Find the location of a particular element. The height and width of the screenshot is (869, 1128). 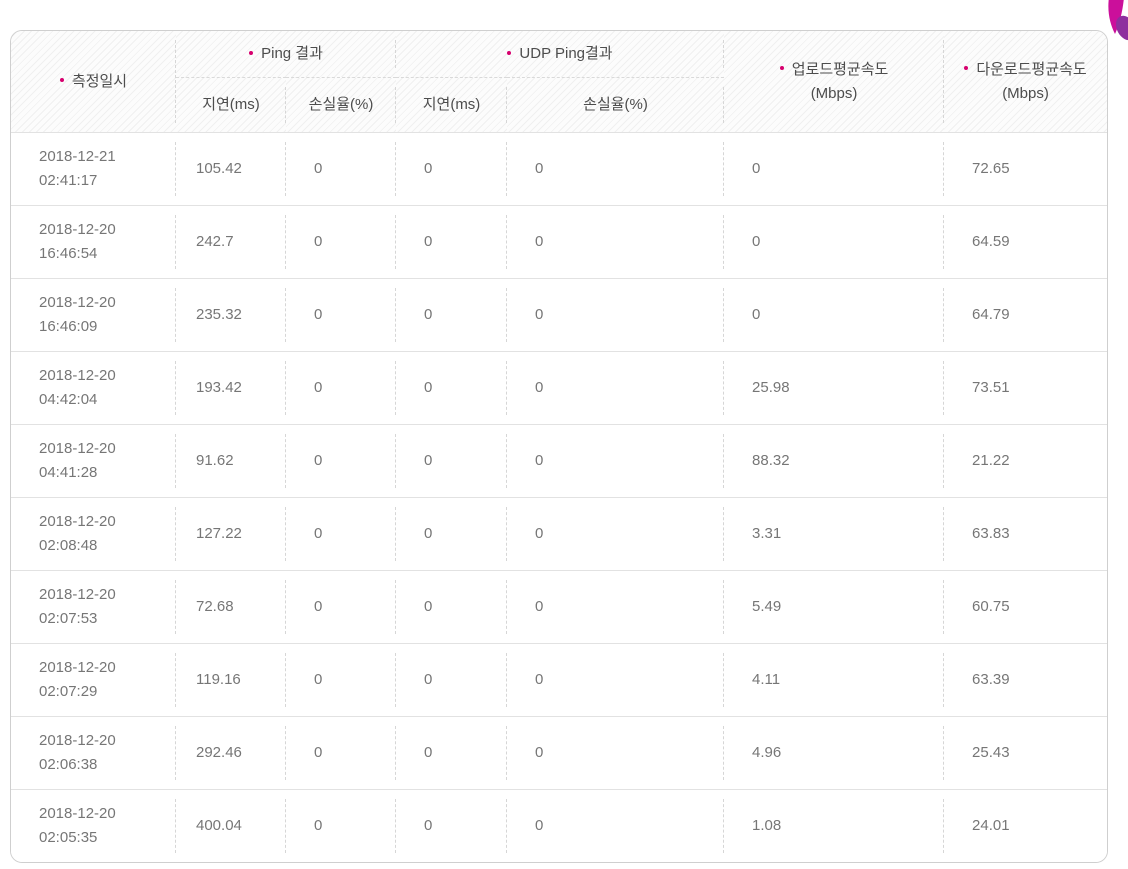

cell-download-speed: 63.83 is located at coordinates (1025, 533).